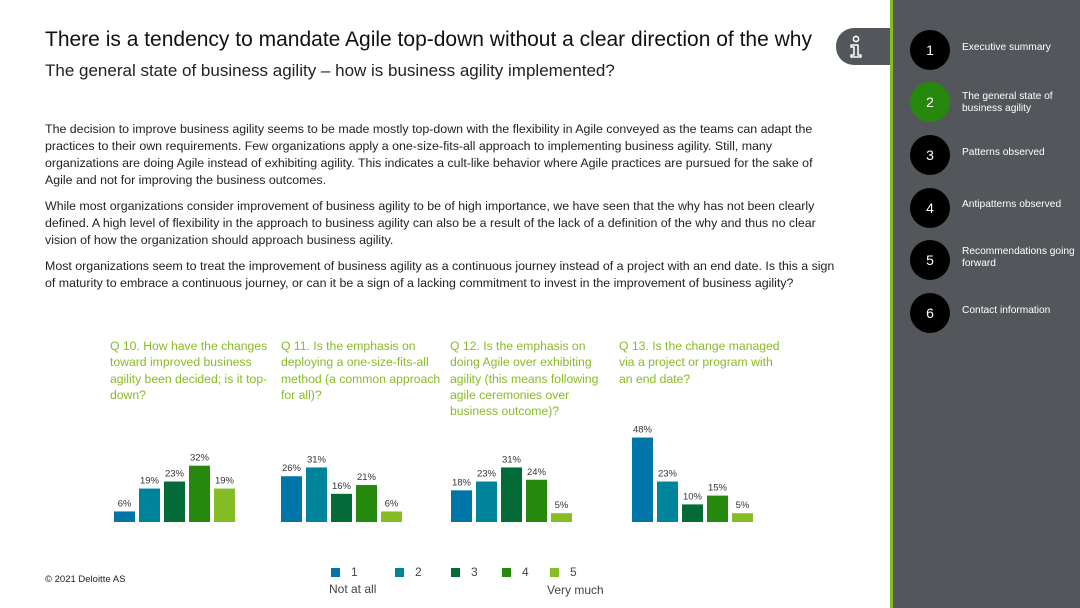  I want to click on legend-item-2: 2, so click(408, 572).